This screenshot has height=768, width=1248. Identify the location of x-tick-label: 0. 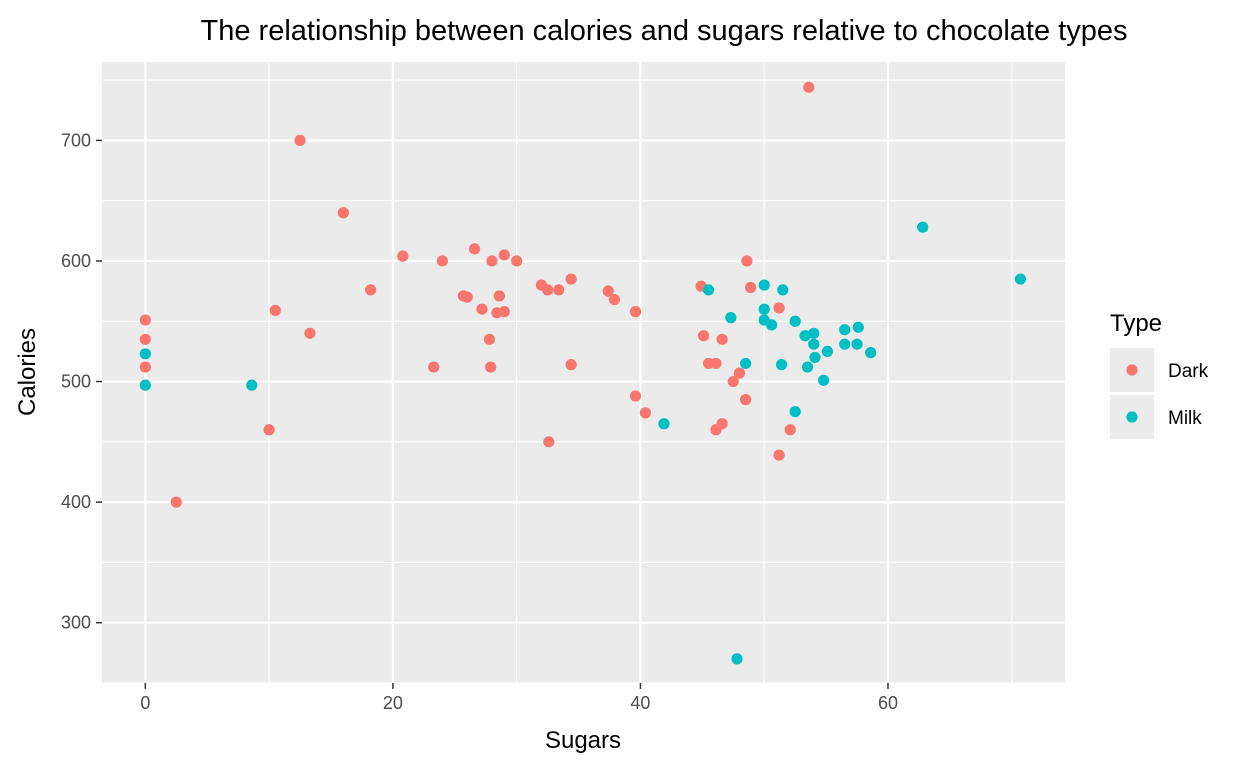
(145, 703).